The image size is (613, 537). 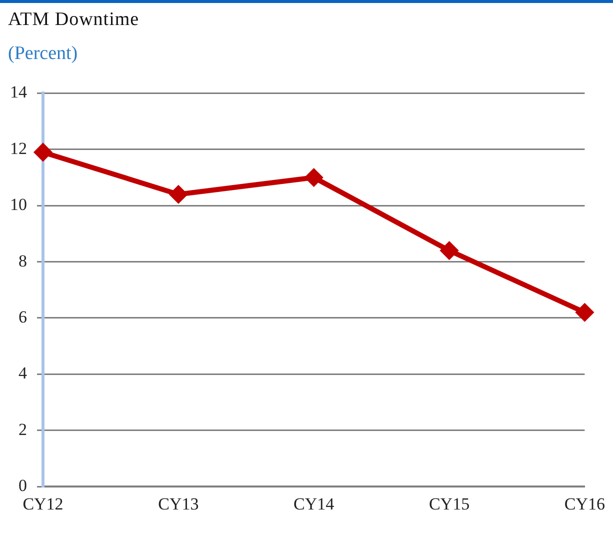 I want to click on chart-title: ATM Downtime, so click(x=74, y=20).